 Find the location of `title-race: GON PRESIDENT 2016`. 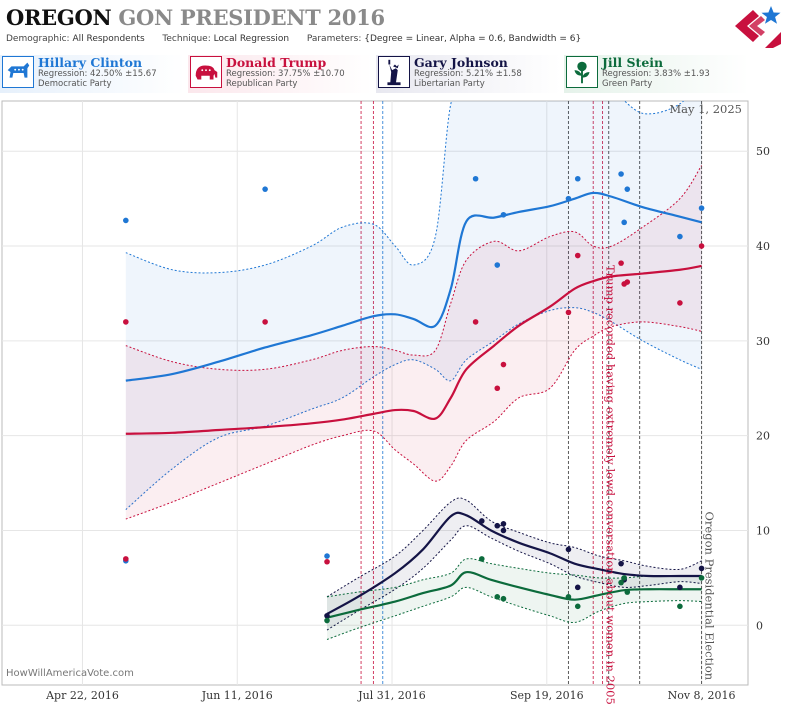

title-race: GON PRESIDENT 2016 is located at coordinates (251, 17).